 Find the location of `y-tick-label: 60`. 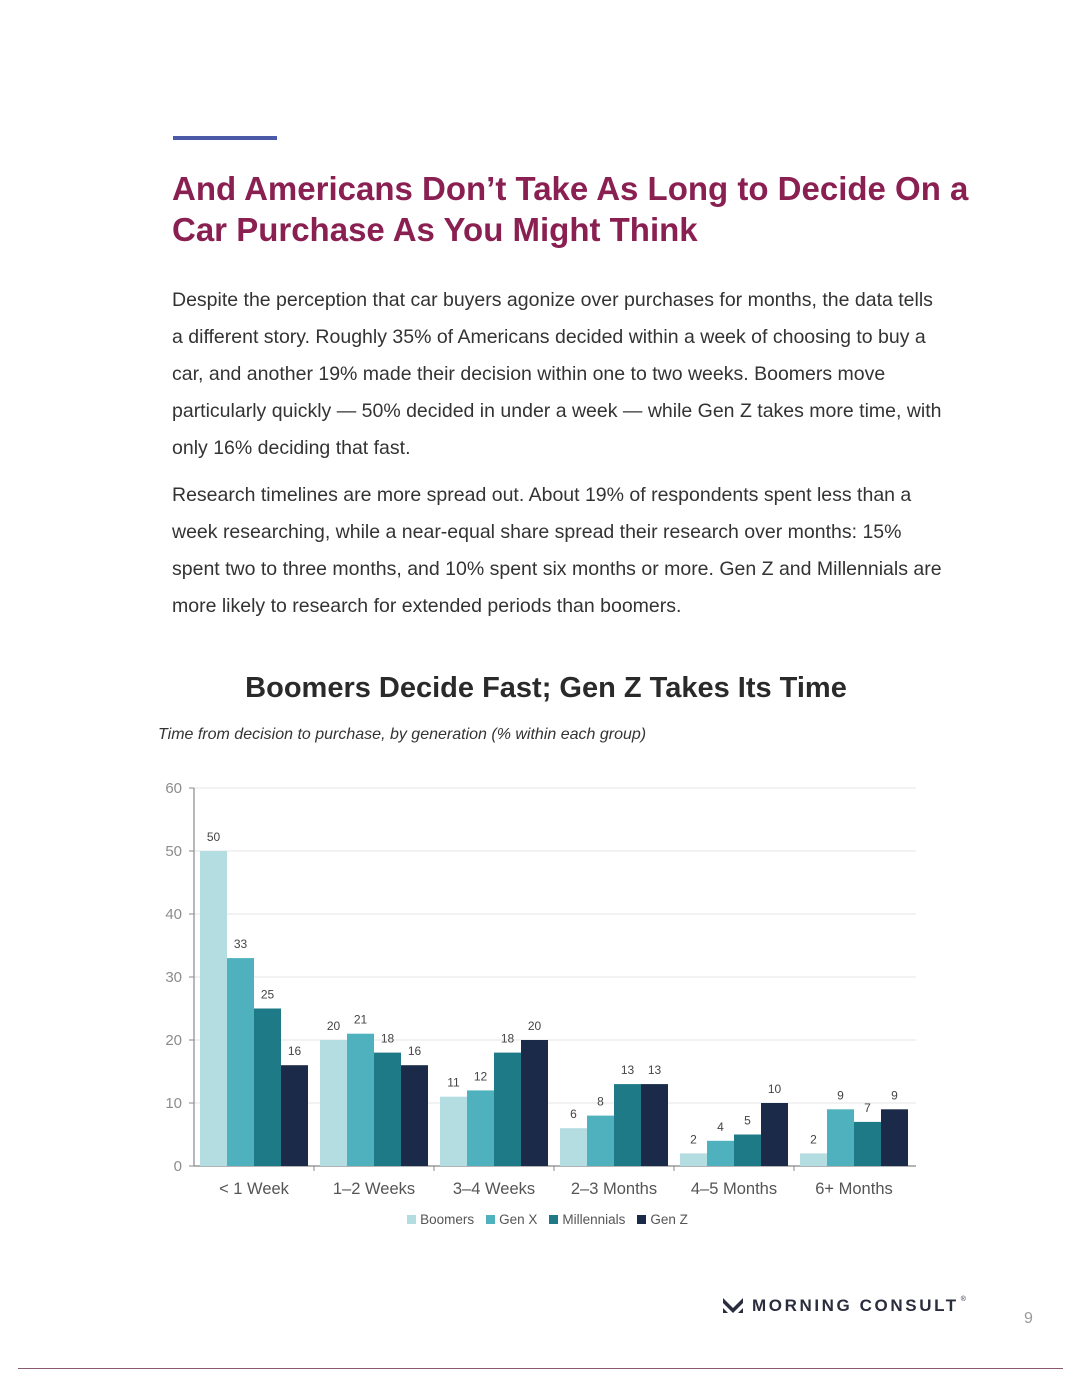

y-tick-label: 60 is located at coordinates (173, 788).